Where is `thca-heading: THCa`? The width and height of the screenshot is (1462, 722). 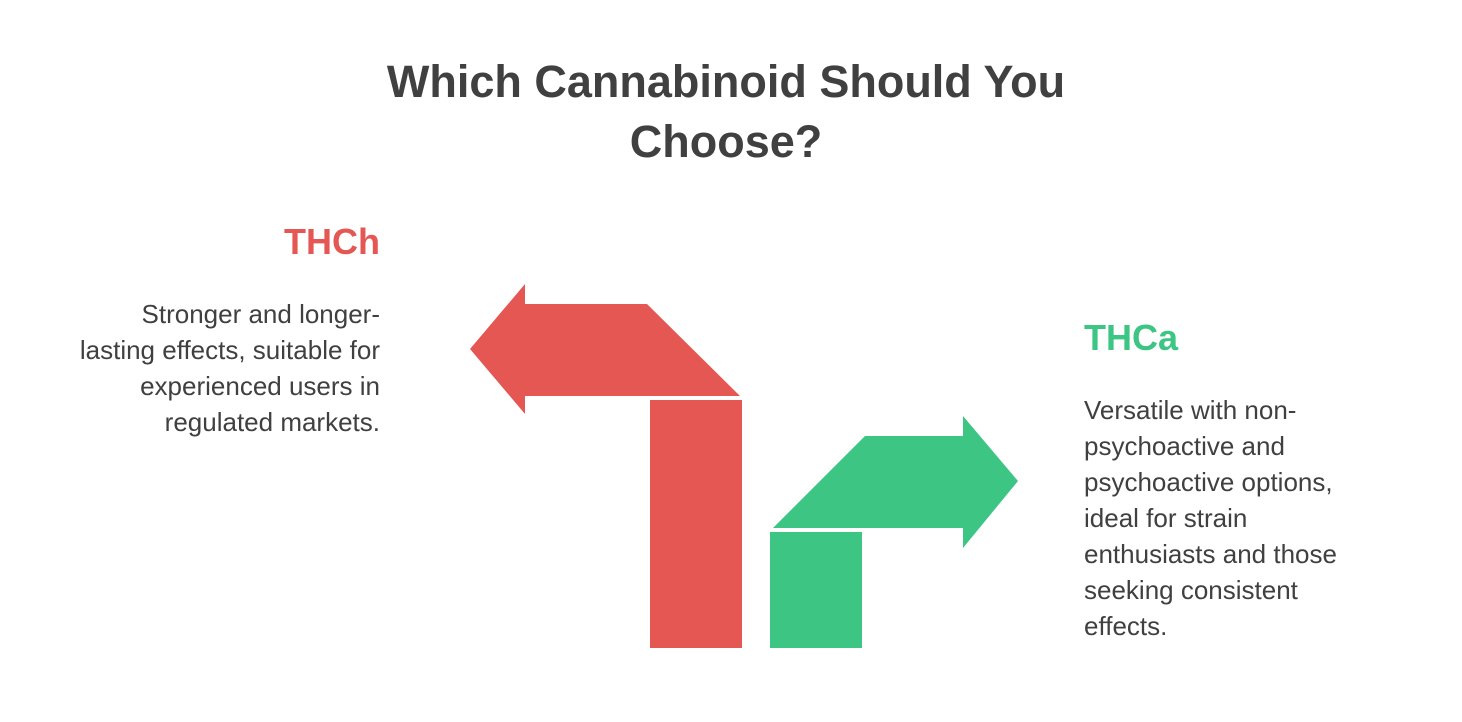
thca-heading: THCa is located at coordinates (1131, 337).